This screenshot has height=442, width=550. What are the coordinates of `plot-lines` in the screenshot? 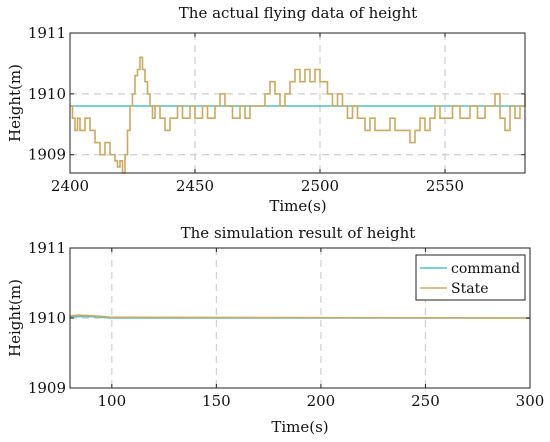 It's located at (300, 316).